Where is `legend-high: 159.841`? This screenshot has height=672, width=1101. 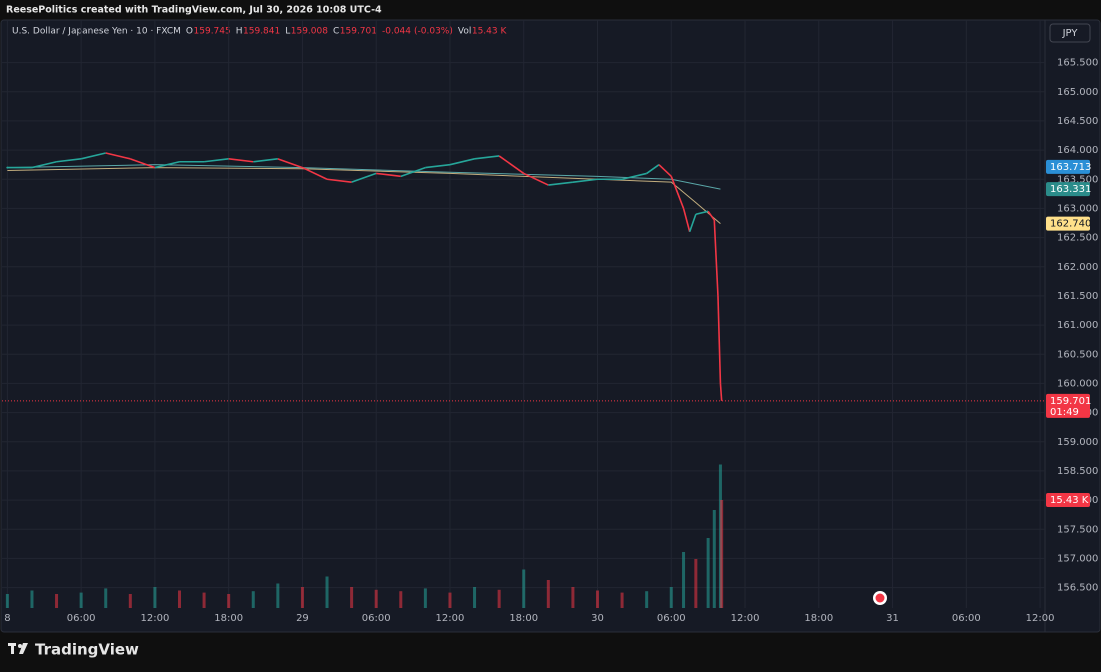
legend-high: 159.841 is located at coordinates (261, 32).